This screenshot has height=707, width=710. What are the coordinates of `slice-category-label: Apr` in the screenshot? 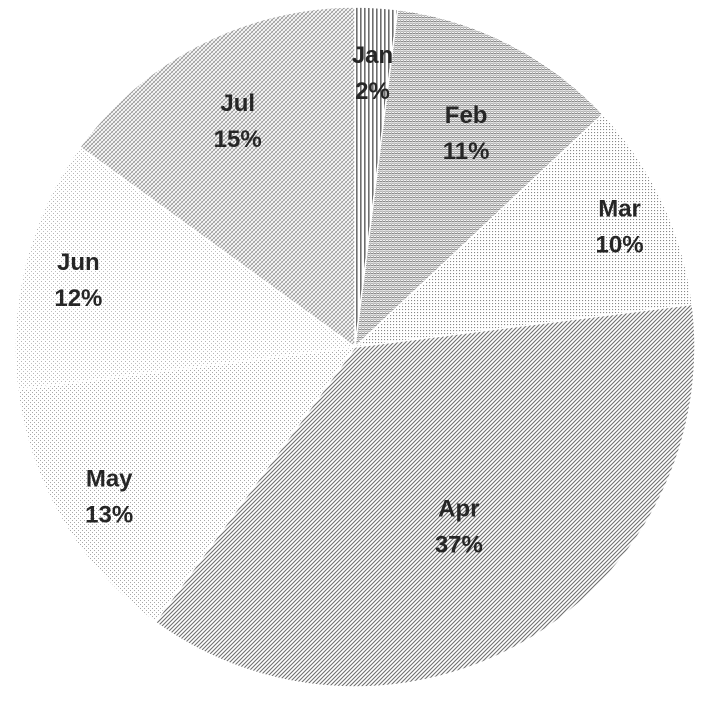 It's located at (458, 509).